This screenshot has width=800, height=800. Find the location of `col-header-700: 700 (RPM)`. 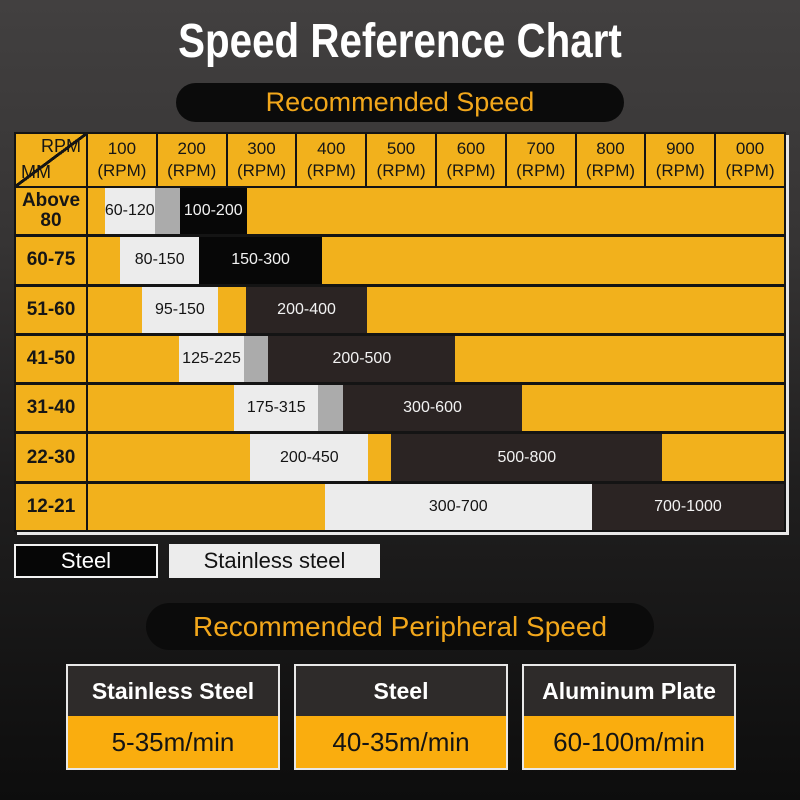

col-header-700: 700 (RPM) is located at coordinates (542, 160).